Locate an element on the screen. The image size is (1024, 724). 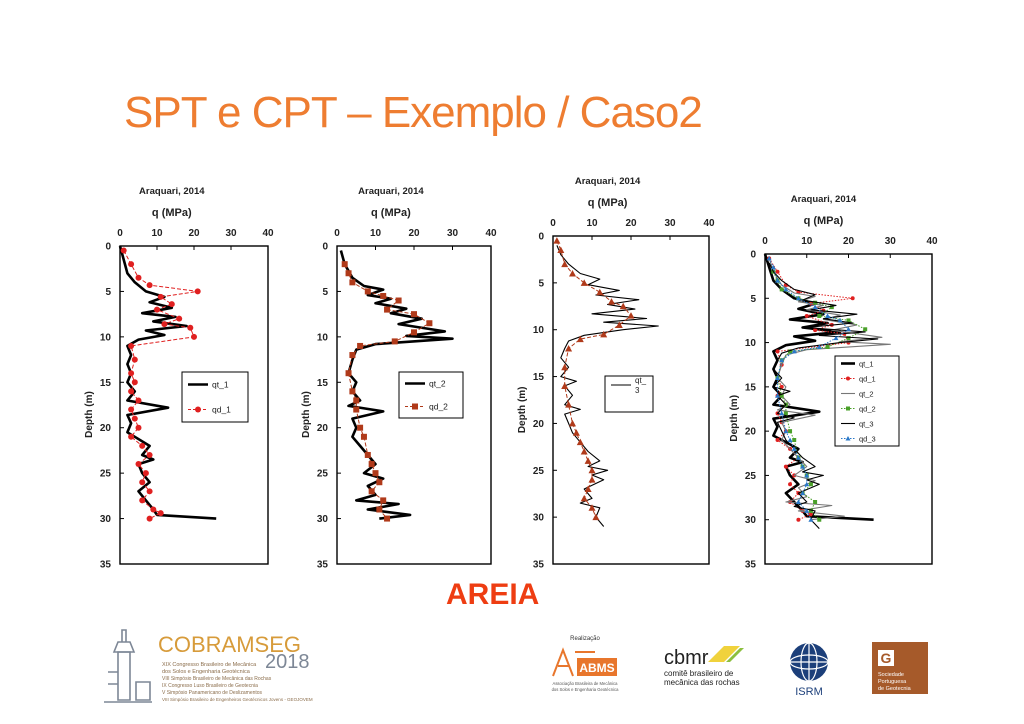
cobramseg-year: 2018 is located at coordinates (287, 662).